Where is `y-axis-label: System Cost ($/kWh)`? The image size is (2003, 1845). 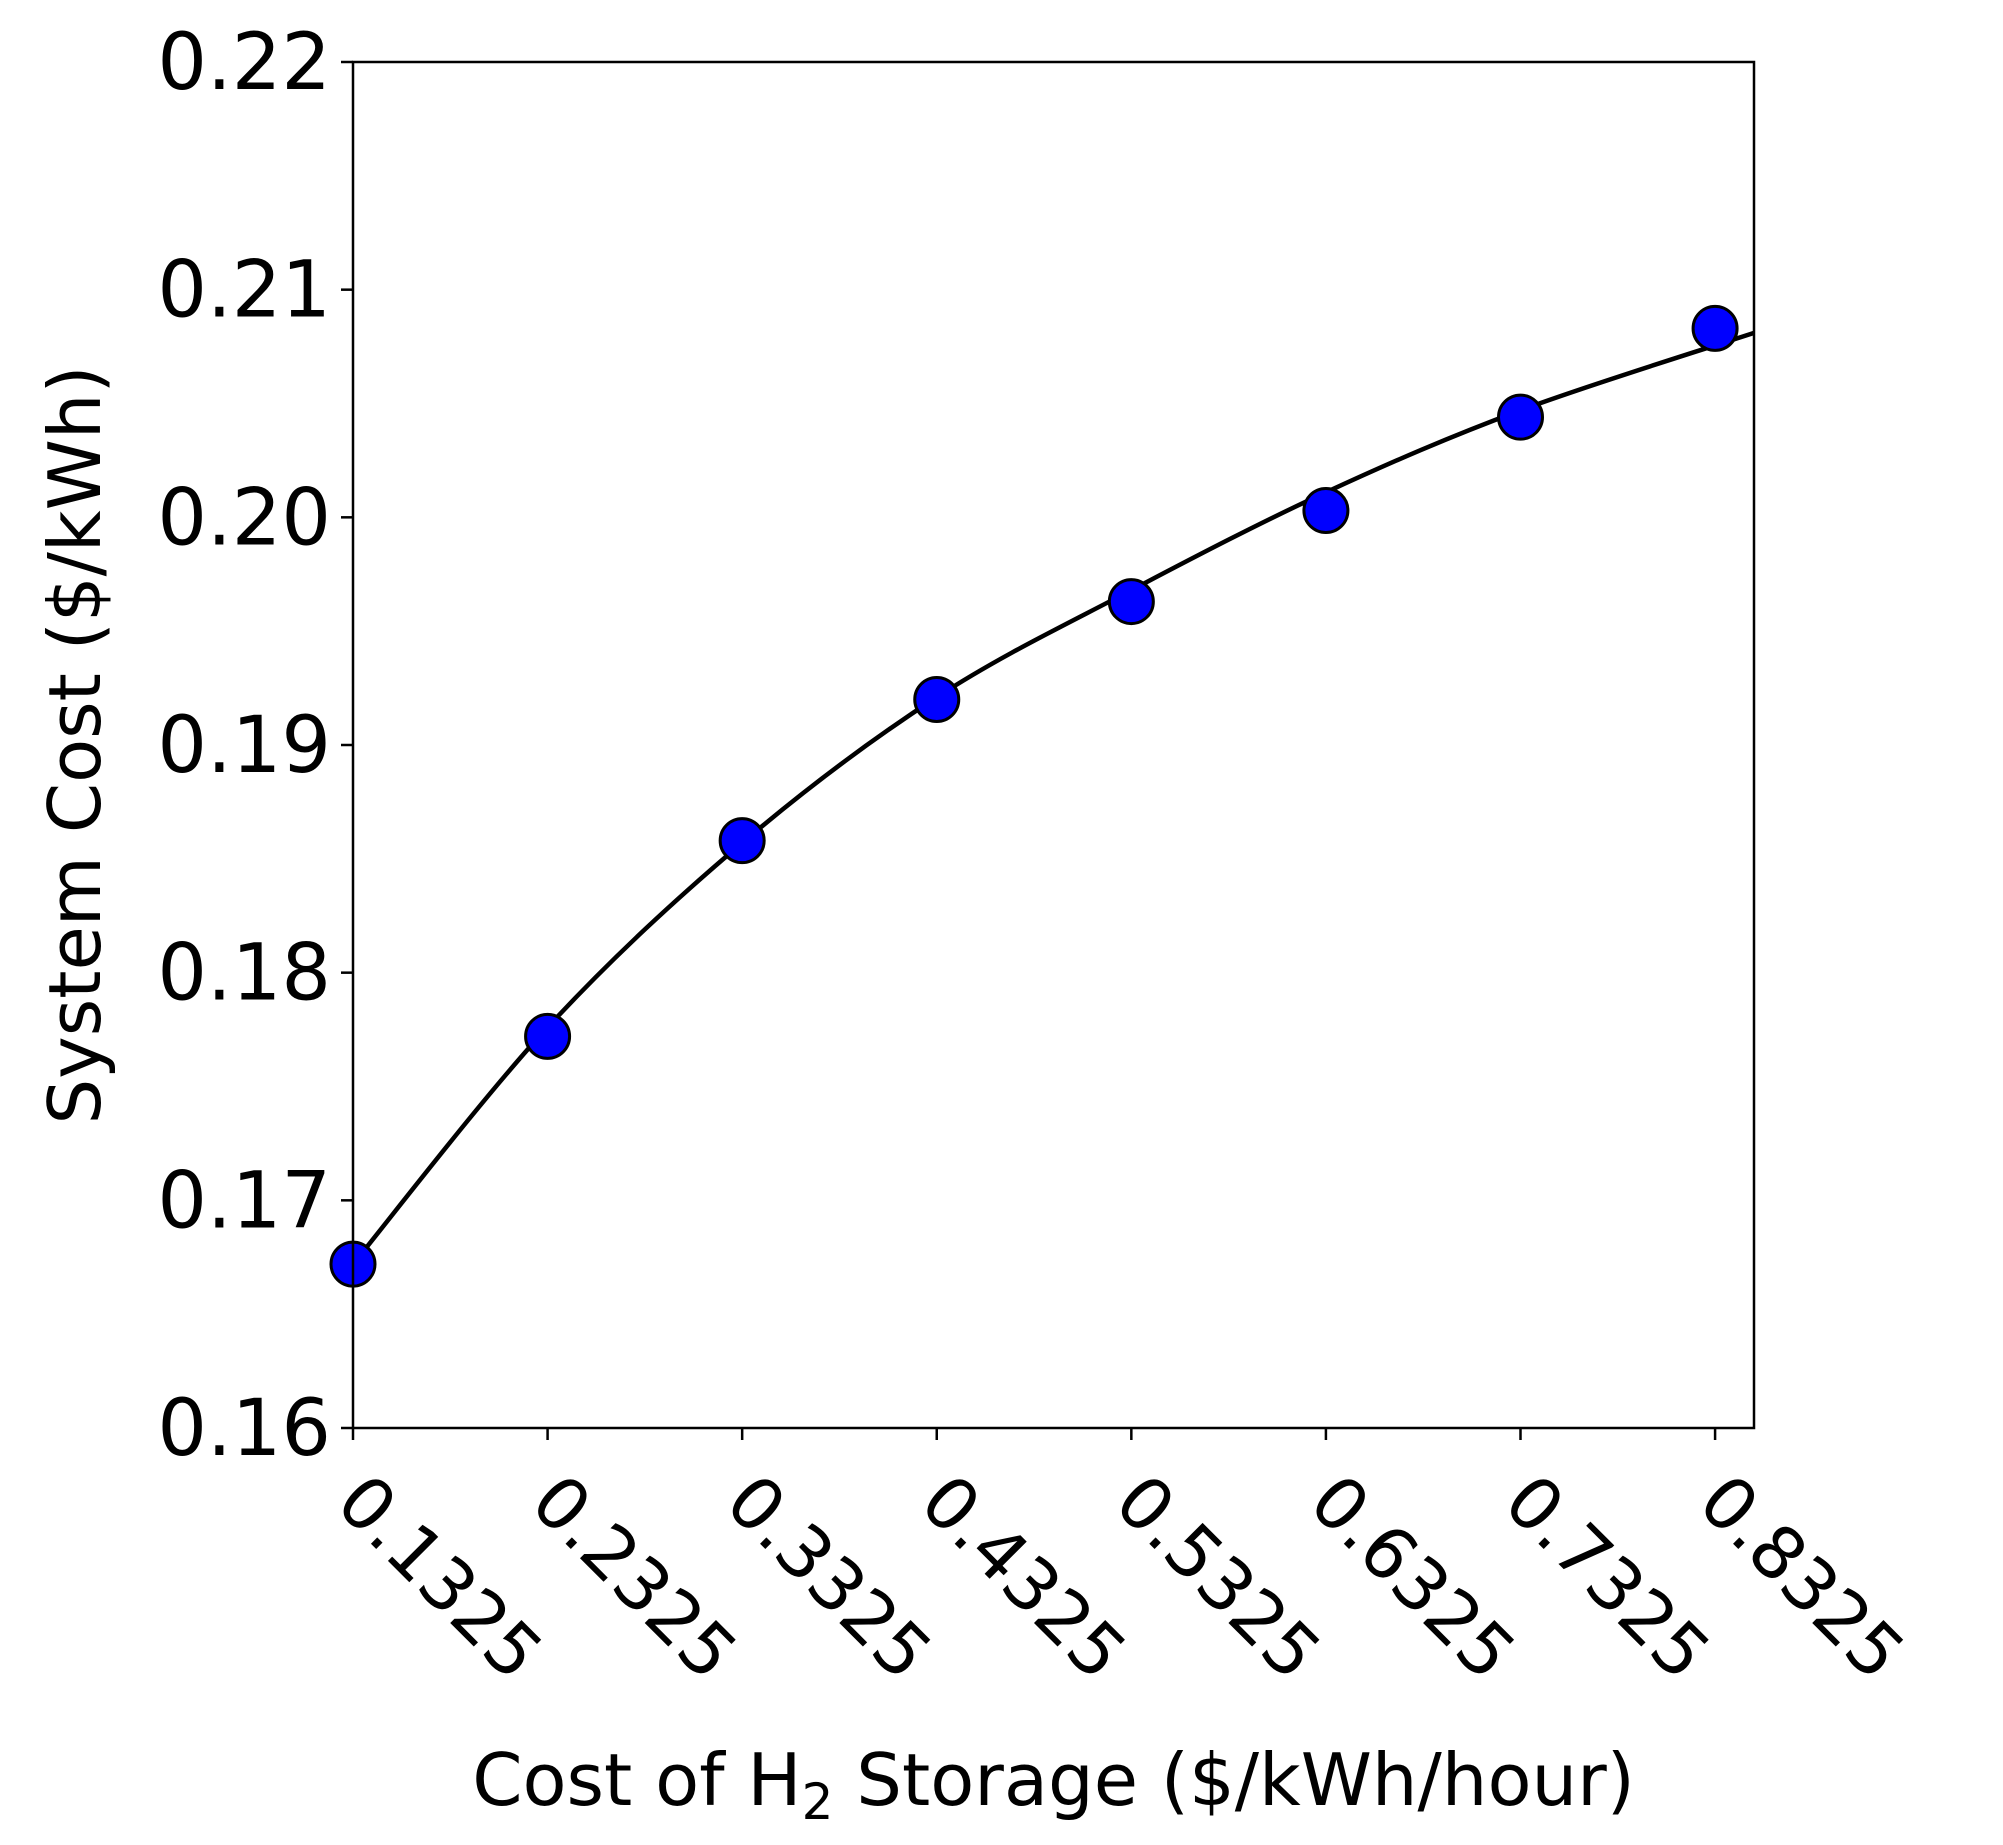
y-axis-label: System Cost ($/kWh) is located at coordinates (75, 744).